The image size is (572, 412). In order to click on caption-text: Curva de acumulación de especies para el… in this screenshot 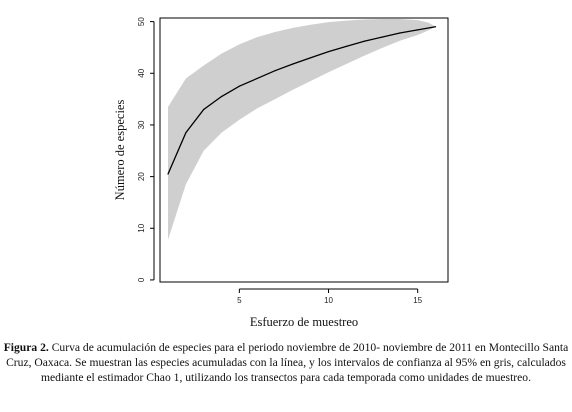, I will do `click(287, 362)`.